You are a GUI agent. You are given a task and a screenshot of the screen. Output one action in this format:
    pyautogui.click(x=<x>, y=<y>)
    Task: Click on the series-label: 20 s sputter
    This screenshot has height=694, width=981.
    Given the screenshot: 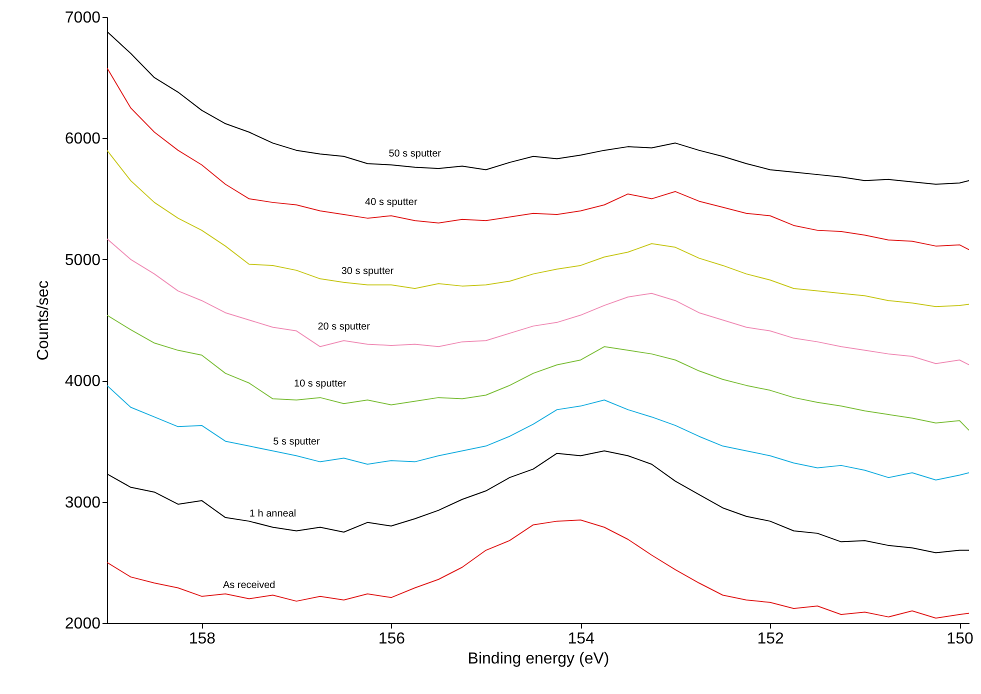 What is the action you would take?
    pyautogui.click(x=344, y=327)
    